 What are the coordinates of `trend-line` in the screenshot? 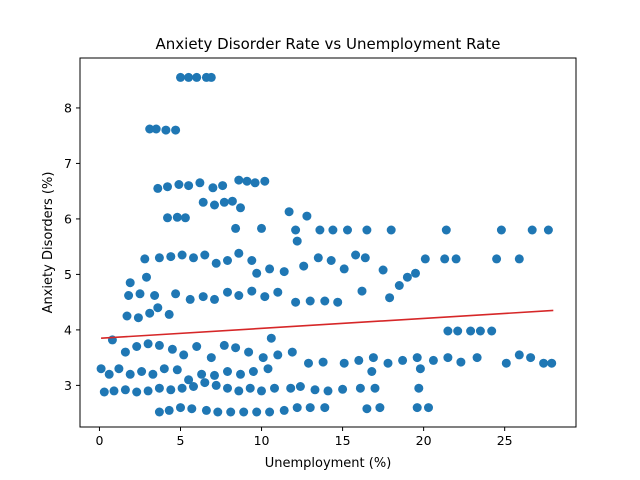 It's located at (327, 324).